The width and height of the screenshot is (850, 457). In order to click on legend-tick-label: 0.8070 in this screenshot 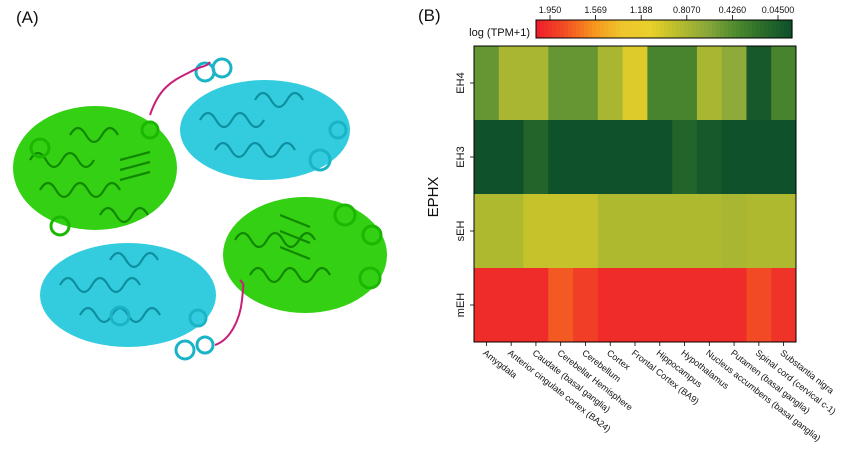, I will do `click(687, 10)`.